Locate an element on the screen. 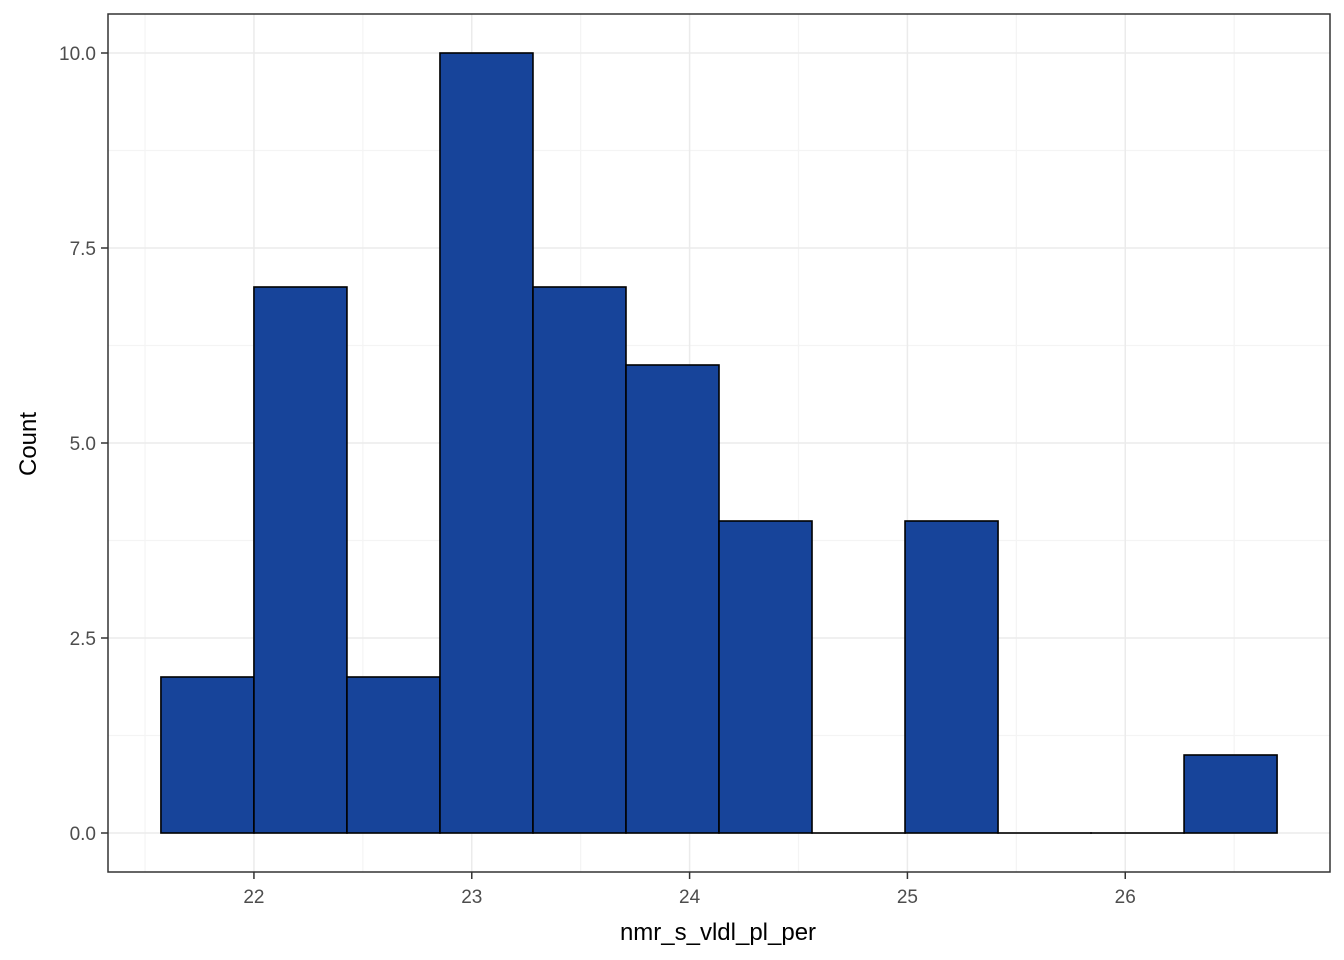  y-tick-label-0: 0.0 is located at coordinates (83, 834).